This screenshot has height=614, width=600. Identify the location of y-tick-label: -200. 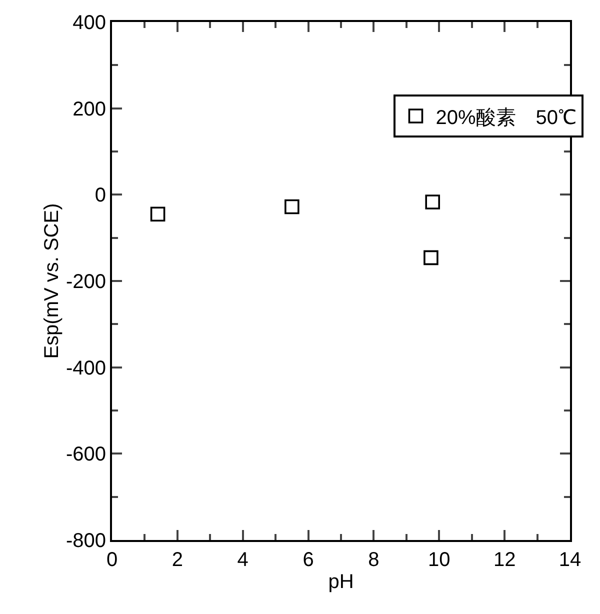
(86, 282).